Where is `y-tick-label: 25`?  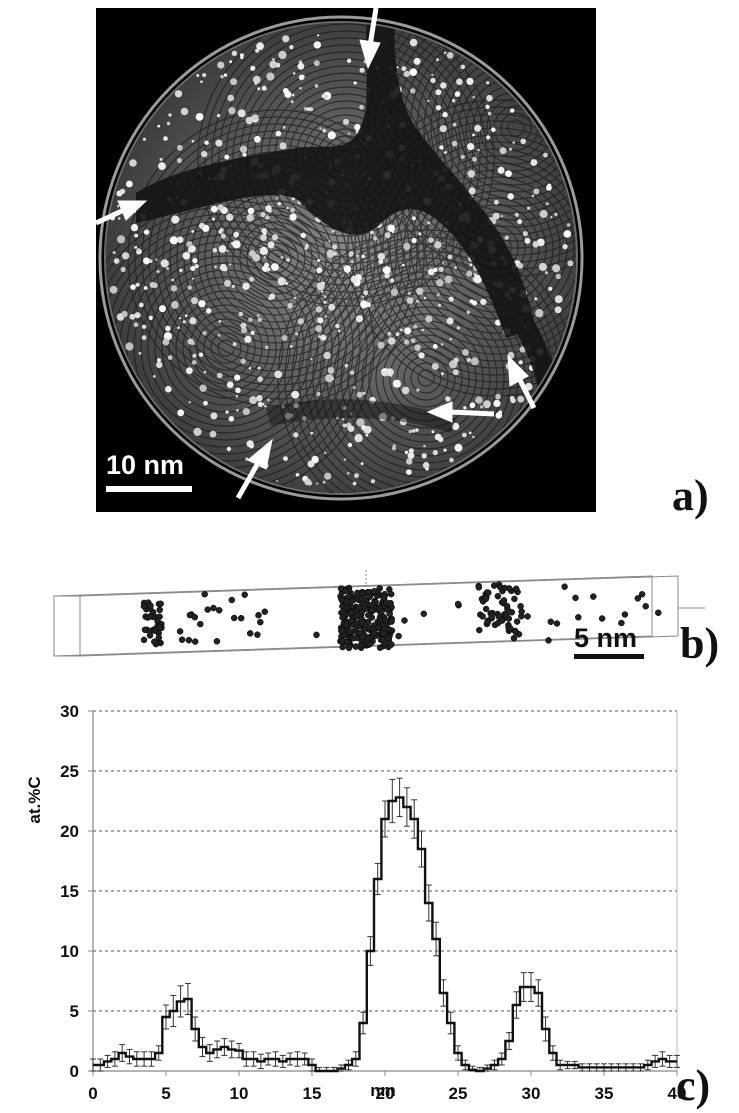
y-tick-label: 25 is located at coordinates (69, 771).